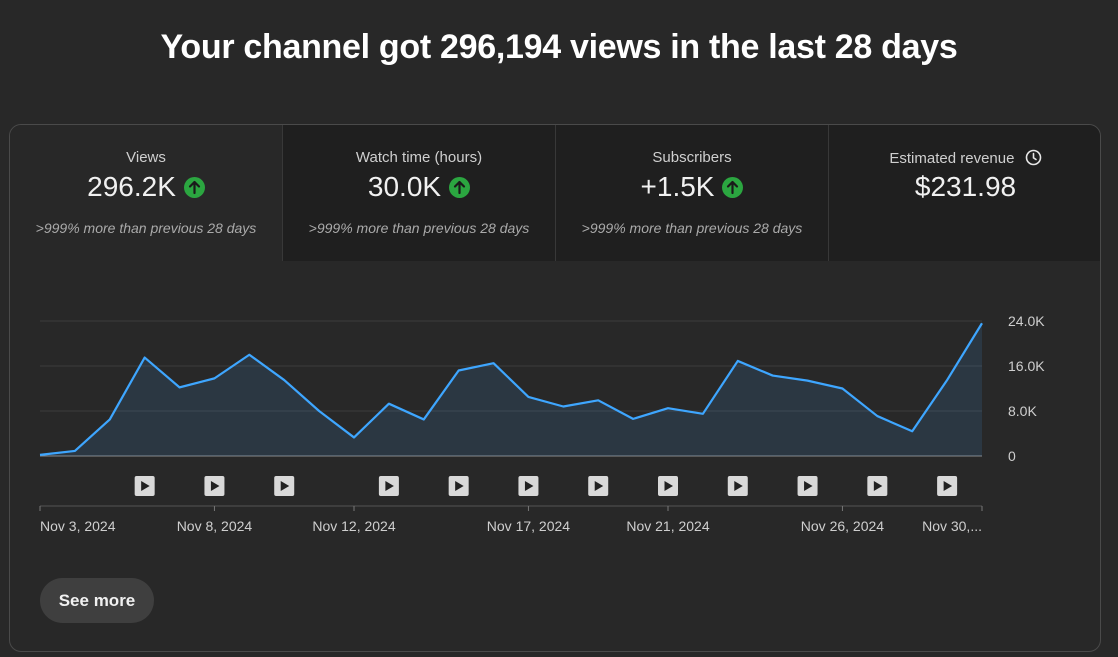  Describe the element at coordinates (692, 157) in the screenshot. I see `tab-label: Subscribers` at that location.